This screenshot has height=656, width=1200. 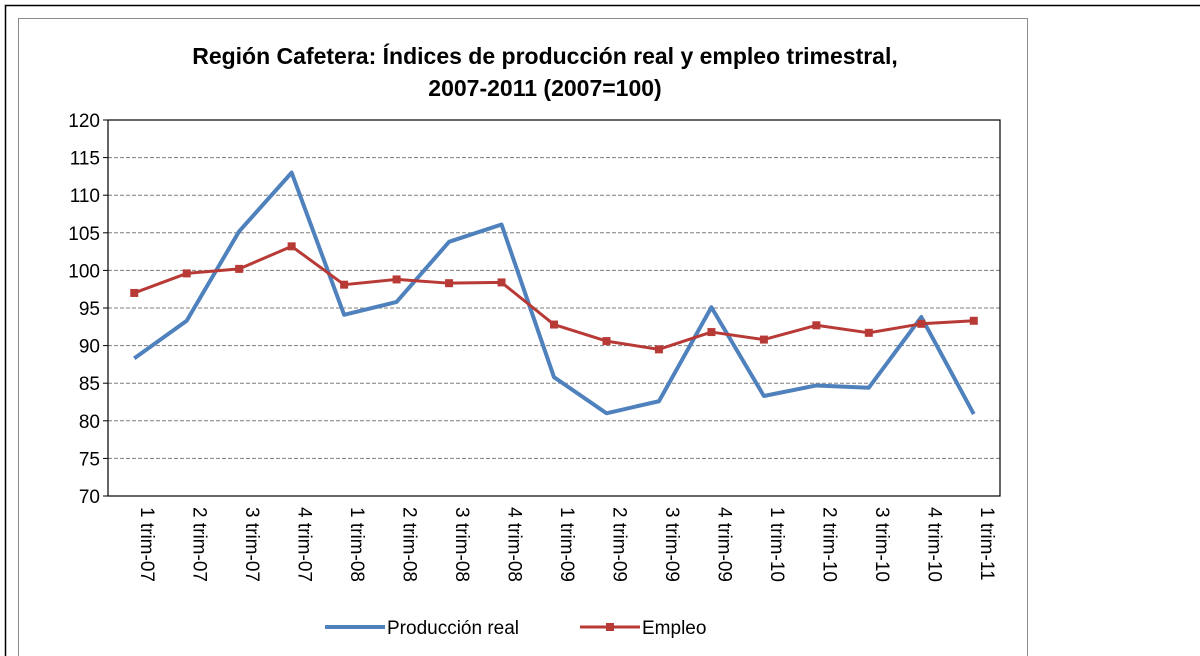 I want to click on x-tick-label: 2 trim-09, so click(x=618, y=544).